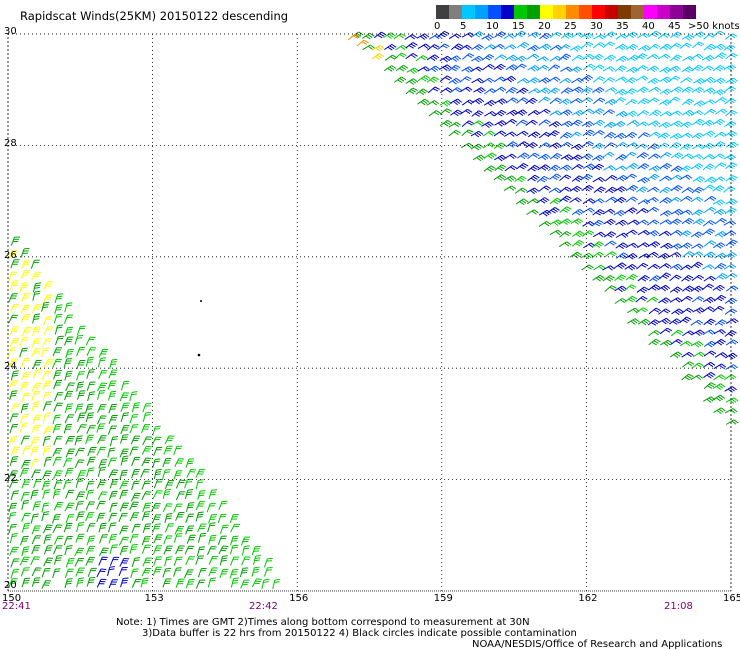 The width and height of the screenshot is (740, 650). I want to click on lon-tick-label: 165, so click(731, 598).